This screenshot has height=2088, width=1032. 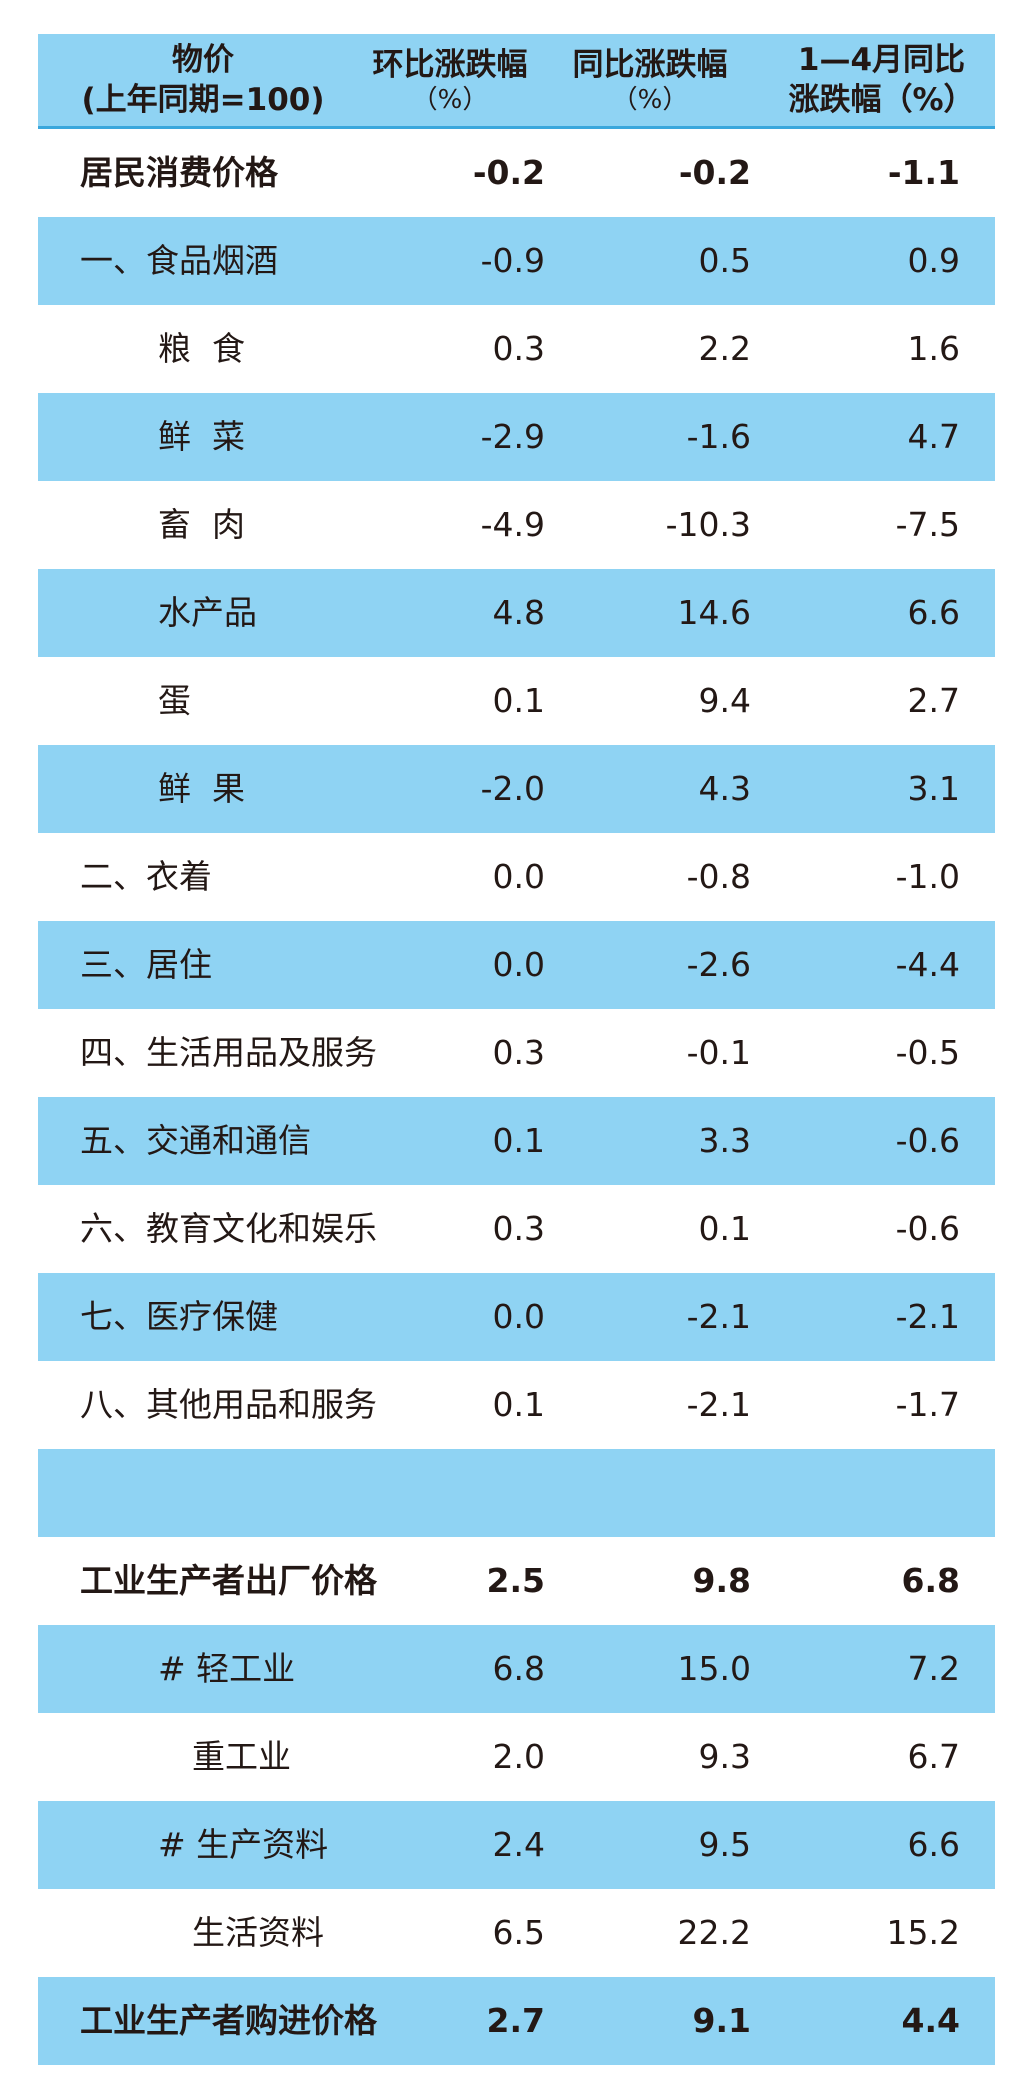 What do you see at coordinates (516, 1493) in the screenshot?
I see `table-row-spacer` at bounding box center [516, 1493].